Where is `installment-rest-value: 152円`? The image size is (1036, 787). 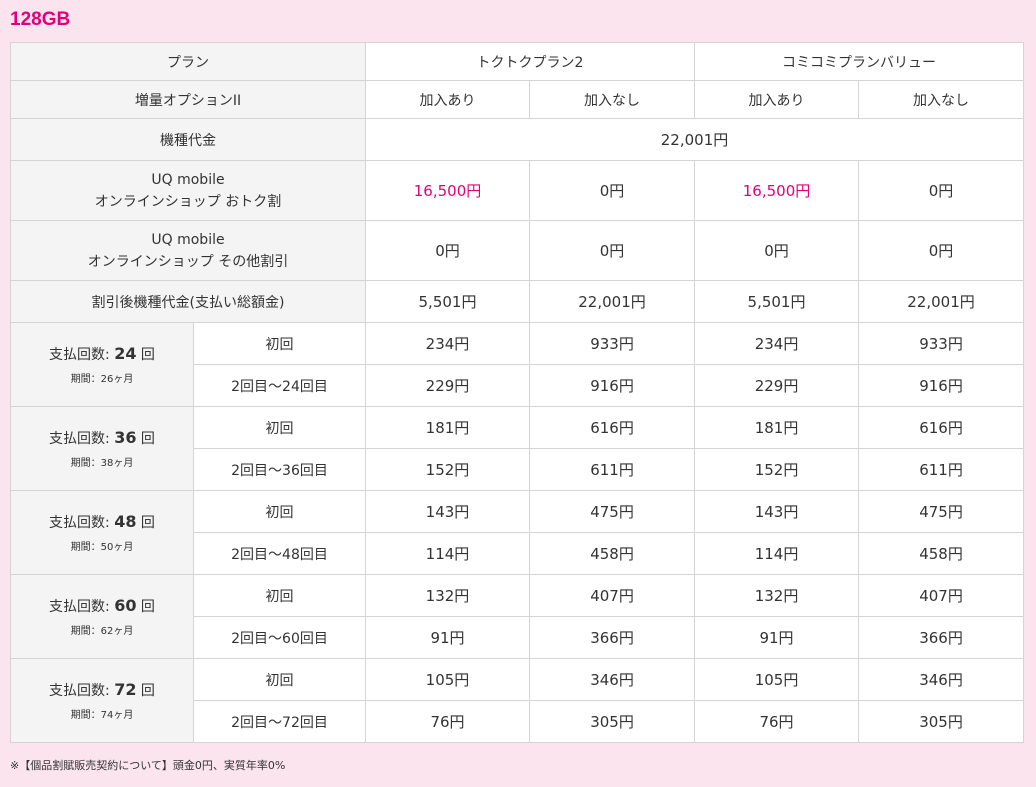 installment-rest-value: 152円 is located at coordinates (777, 469).